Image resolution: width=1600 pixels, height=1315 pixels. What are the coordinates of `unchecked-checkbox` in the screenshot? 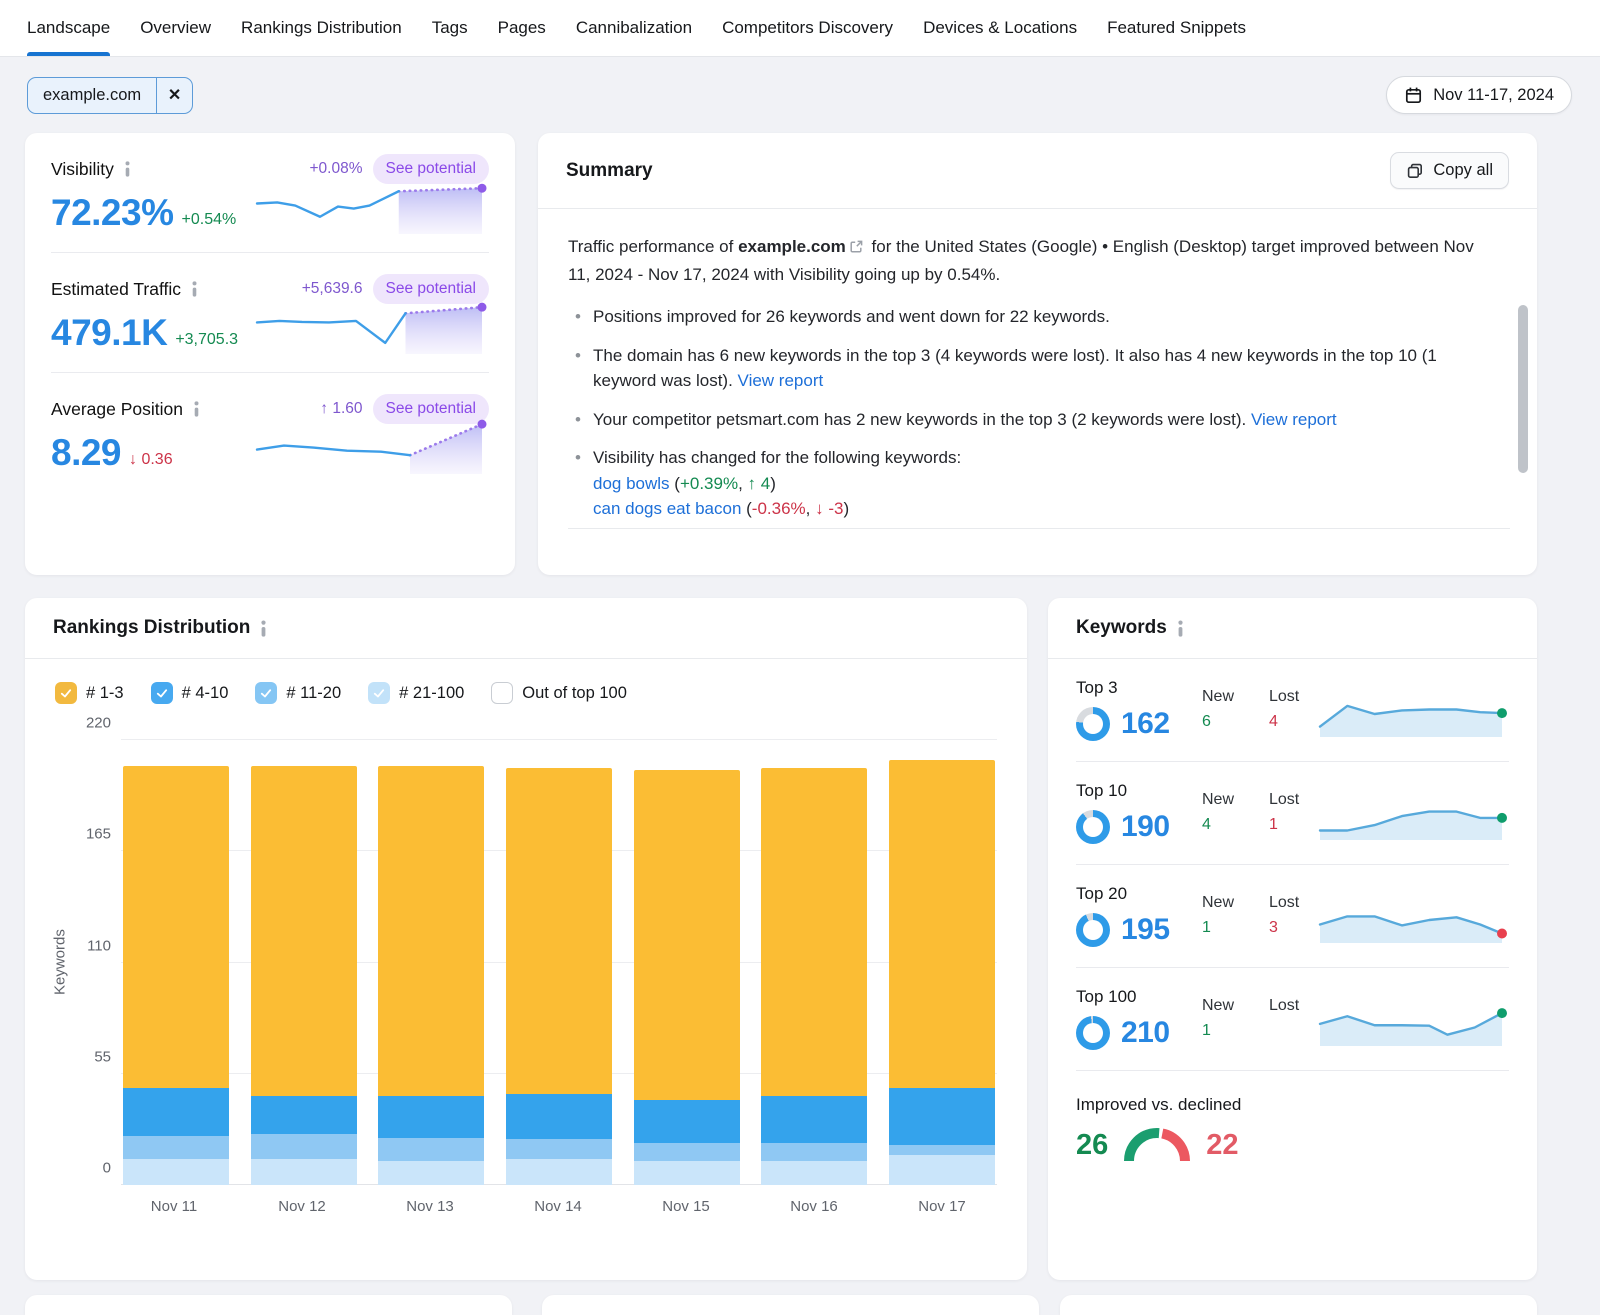 It's located at (502, 693).